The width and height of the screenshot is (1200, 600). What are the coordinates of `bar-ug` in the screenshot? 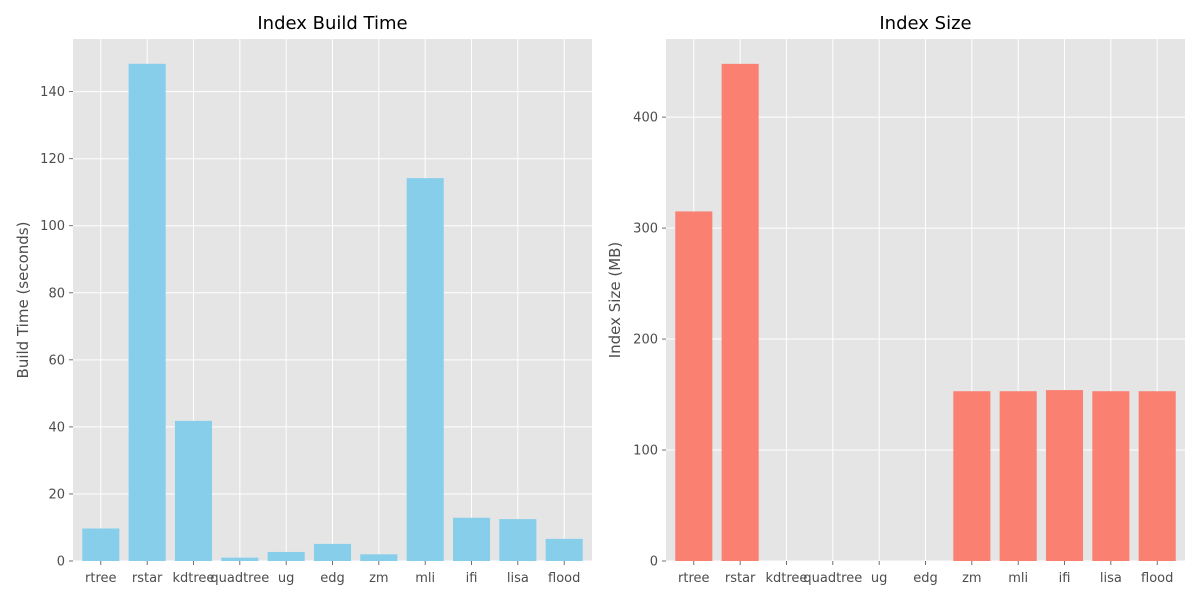 It's located at (286, 556).